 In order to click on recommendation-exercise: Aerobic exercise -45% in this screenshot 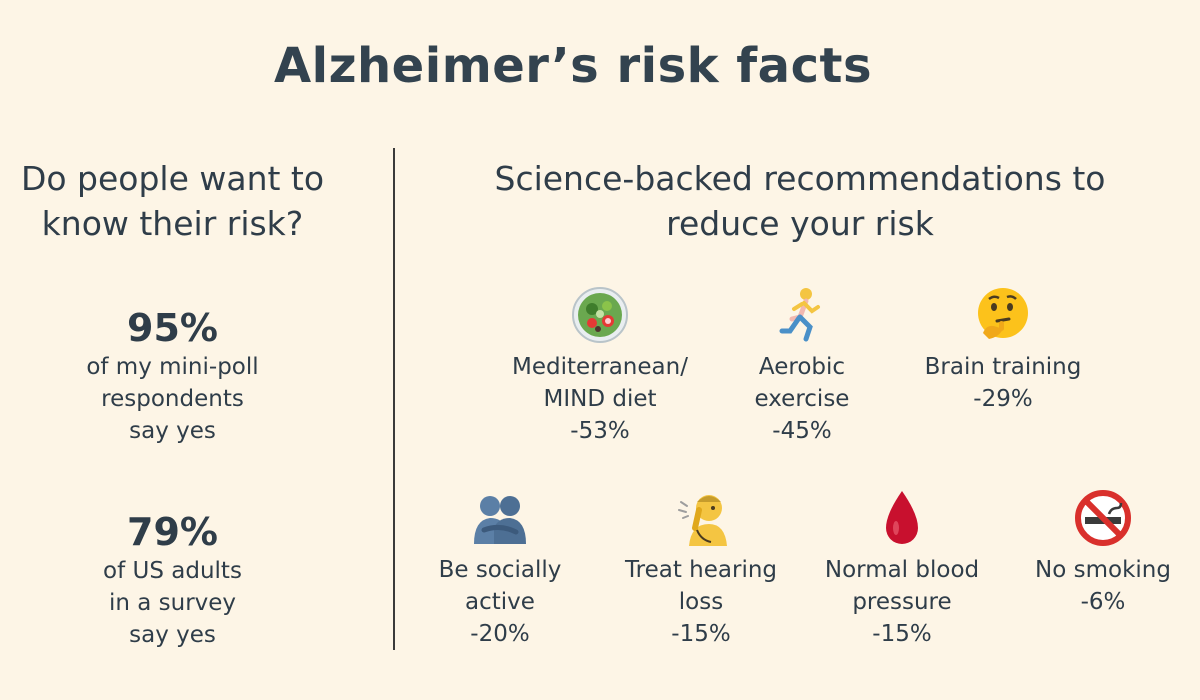, I will do `click(802, 366)`.